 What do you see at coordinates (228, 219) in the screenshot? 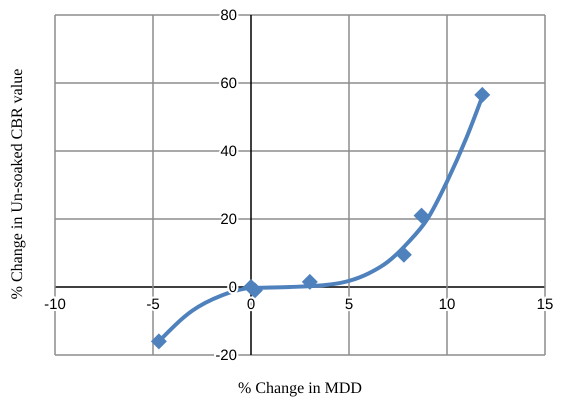
I see `y-tick-label: 20` at bounding box center [228, 219].